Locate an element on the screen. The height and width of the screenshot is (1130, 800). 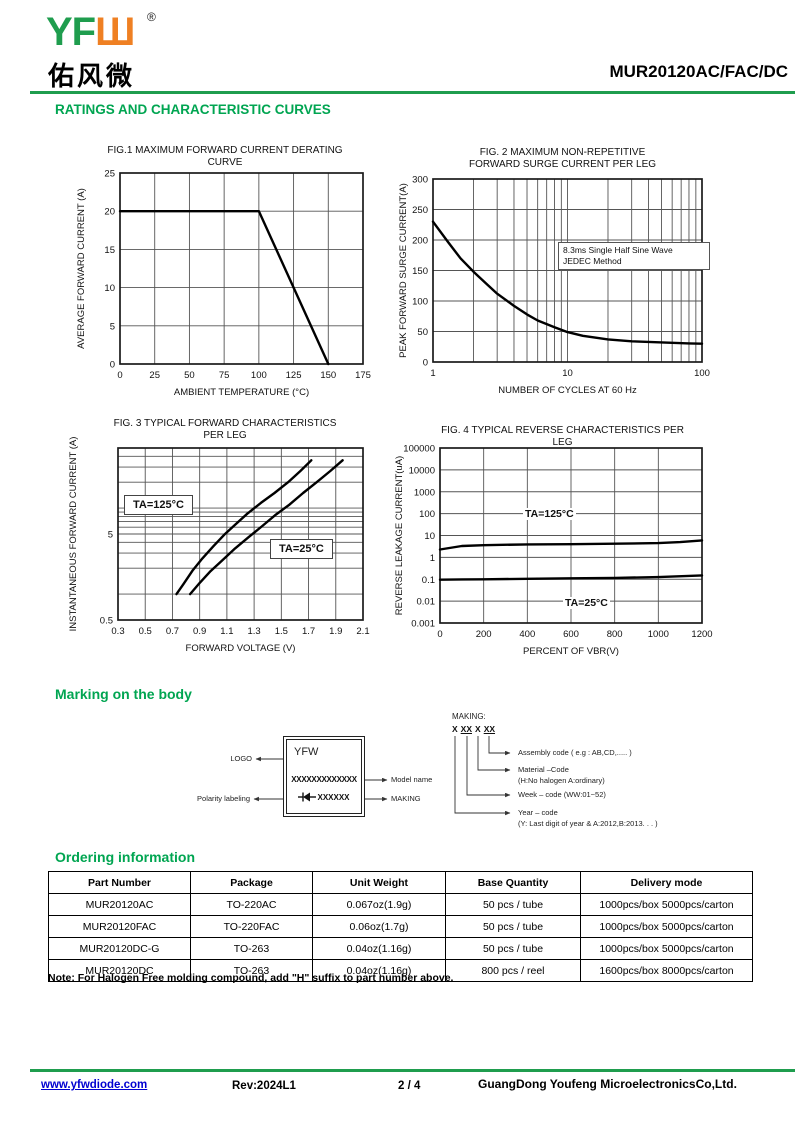
svg-text: 1.1 is located at coordinates (226, 631).